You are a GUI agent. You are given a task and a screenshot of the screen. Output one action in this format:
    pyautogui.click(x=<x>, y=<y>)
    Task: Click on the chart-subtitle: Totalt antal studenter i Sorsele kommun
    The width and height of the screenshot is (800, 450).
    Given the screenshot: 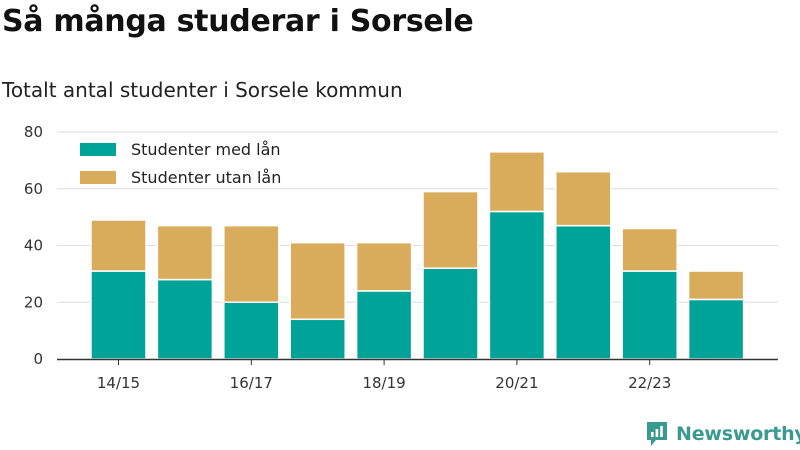 What is the action you would take?
    pyautogui.click(x=202, y=90)
    